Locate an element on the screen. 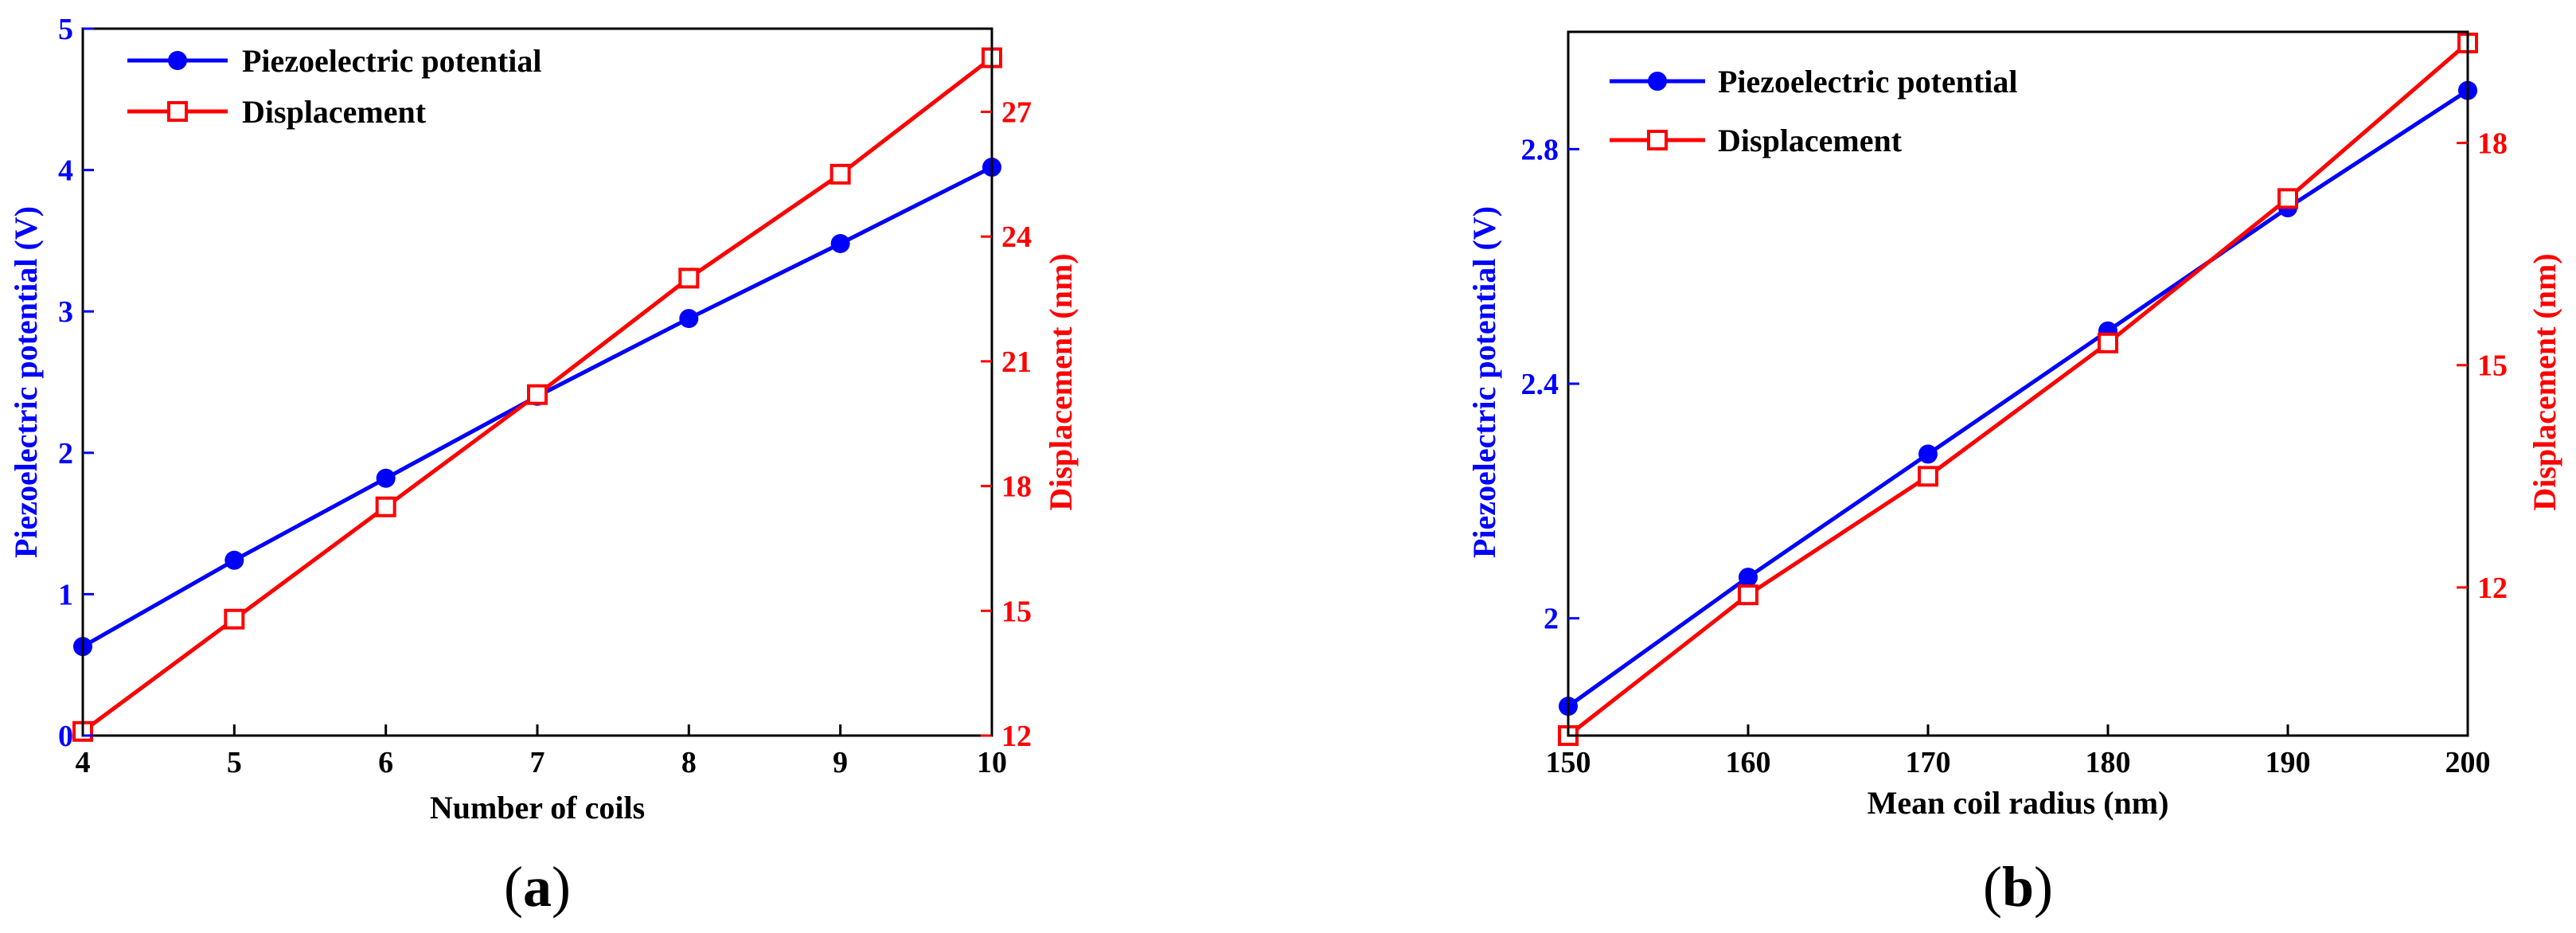 The width and height of the screenshot is (2576, 933). panel-a-x-tick-label: 7 is located at coordinates (537, 762).